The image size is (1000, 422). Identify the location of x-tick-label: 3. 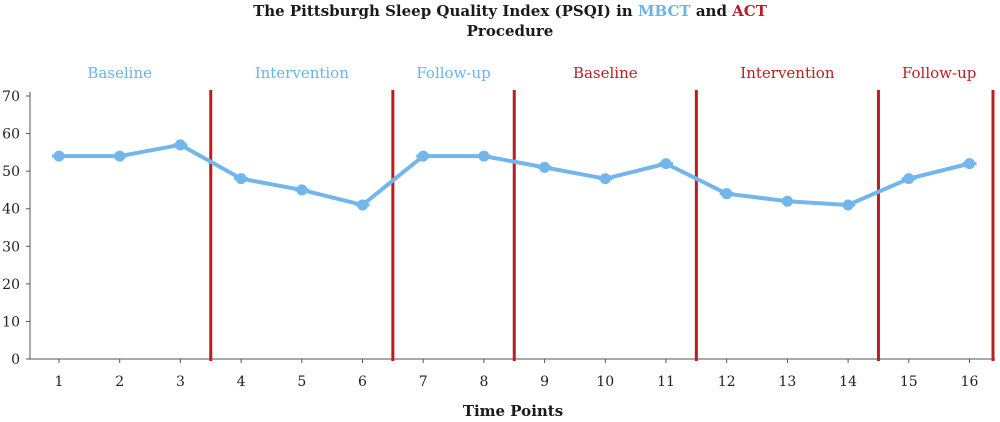
(180, 382).